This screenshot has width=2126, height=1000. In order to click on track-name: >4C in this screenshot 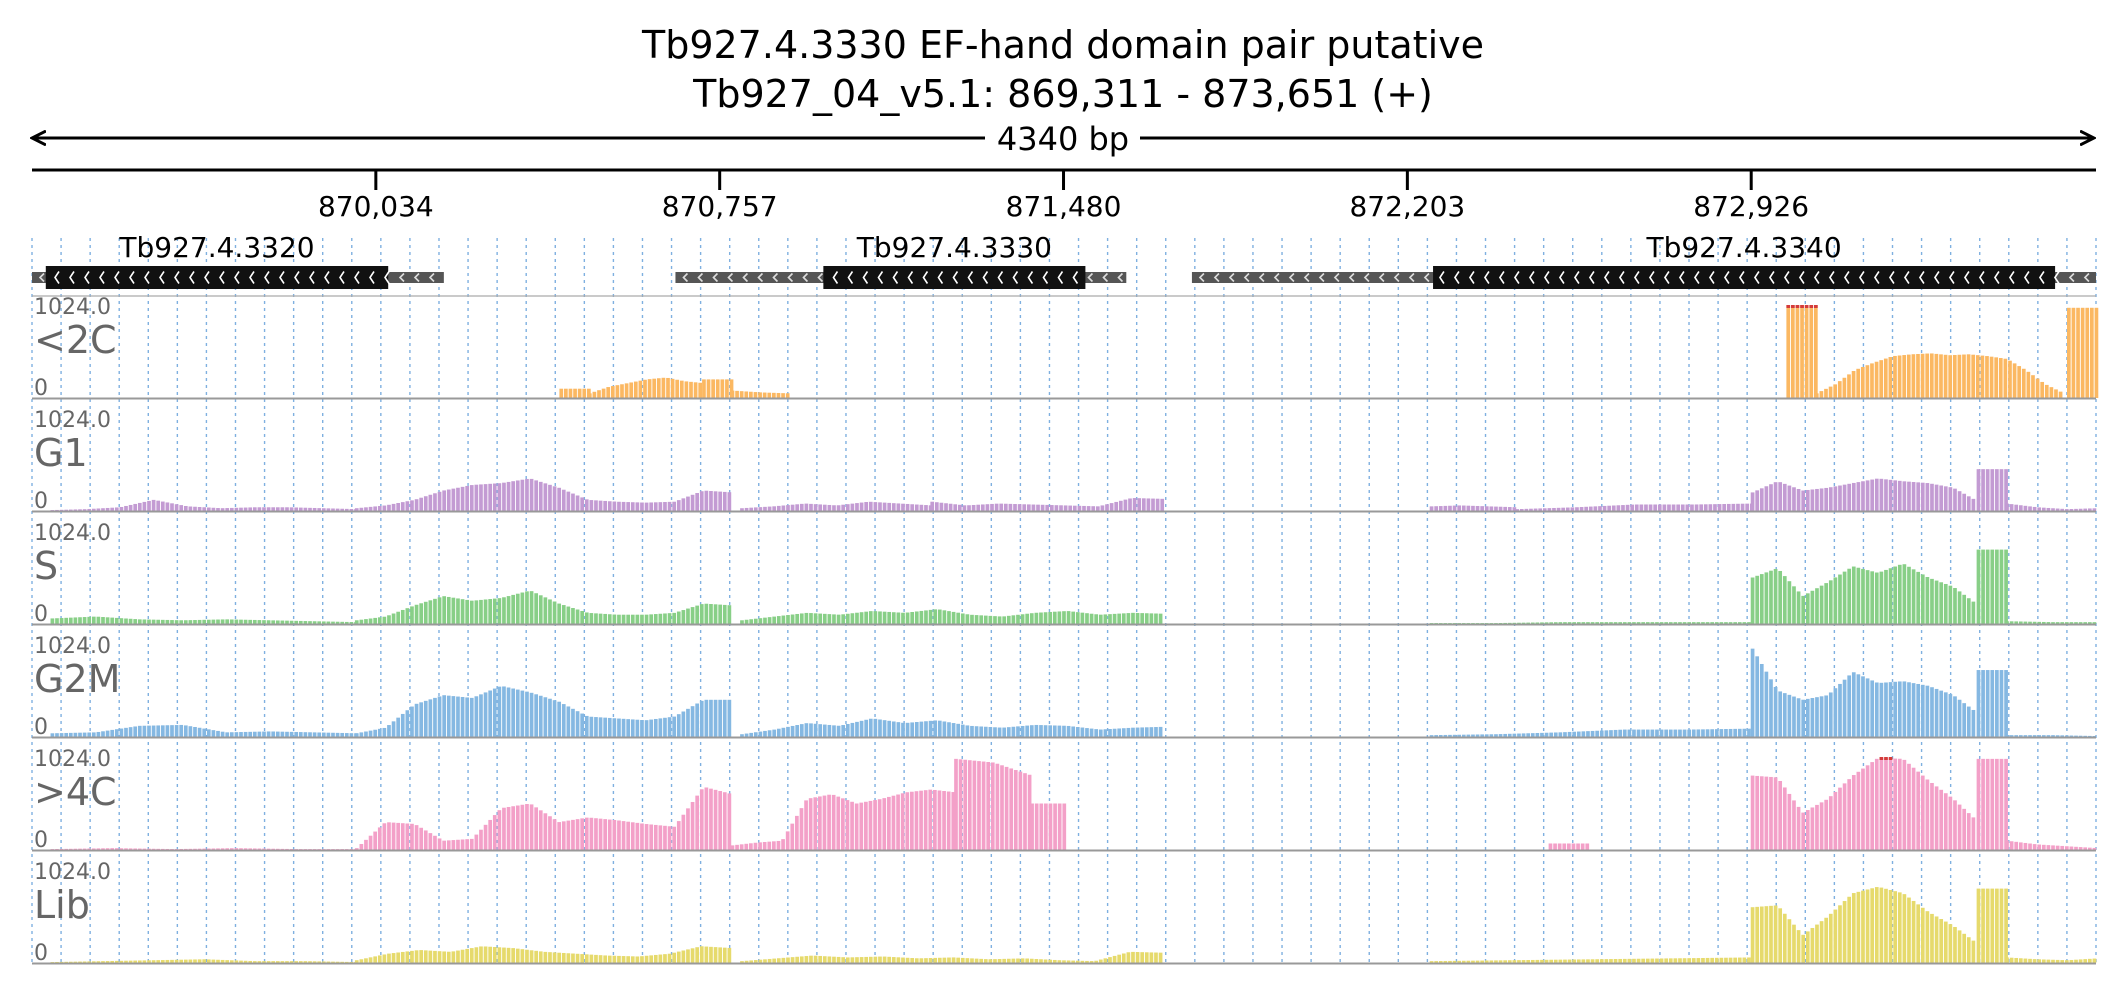, I will do `click(75, 792)`.